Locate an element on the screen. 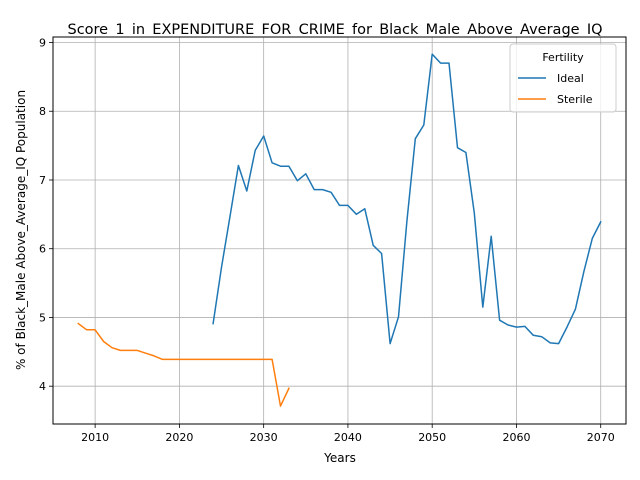 This screenshot has width=640, height=480. y-axis-ticks: 4 5 6 7 8 9 is located at coordinates (46, 214).